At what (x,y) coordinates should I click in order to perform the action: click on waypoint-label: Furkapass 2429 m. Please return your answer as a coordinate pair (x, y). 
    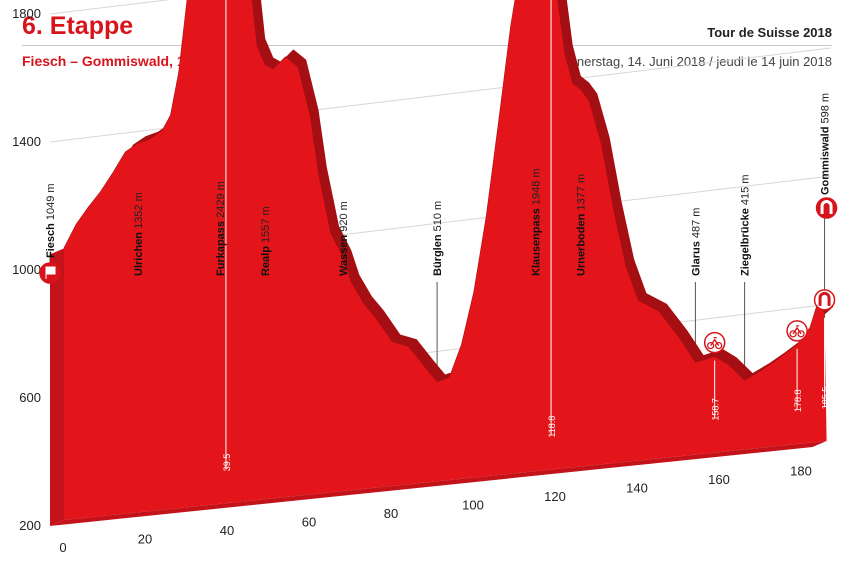
    Looking at the image, I should click on (221, 228).